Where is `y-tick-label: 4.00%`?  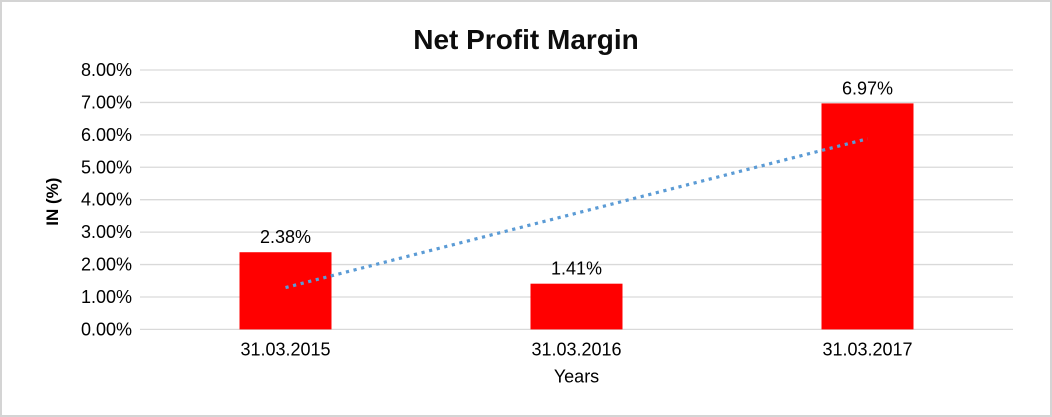
y-tick-label: 4.00% is located at coordinates (106, 200).